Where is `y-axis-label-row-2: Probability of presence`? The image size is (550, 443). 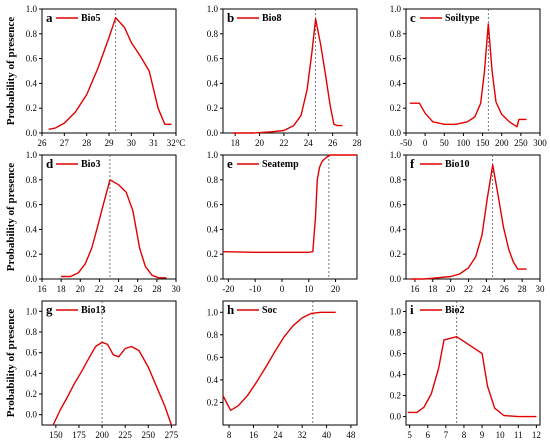 y-axis-label-row-2: Probability of presence is located at coordinates (11, 217).